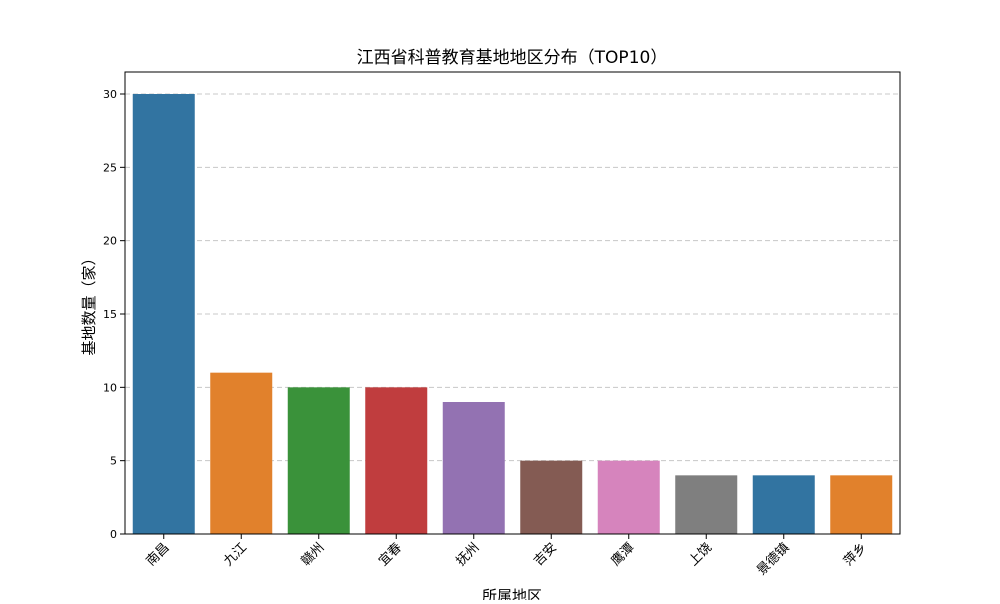 The height and width of the screenshot is (604, 1000). What do you see at coordinates (158, 555) in the screenshot?
I see `x-tick-label: 南昌` at bounding box center [158, 555].